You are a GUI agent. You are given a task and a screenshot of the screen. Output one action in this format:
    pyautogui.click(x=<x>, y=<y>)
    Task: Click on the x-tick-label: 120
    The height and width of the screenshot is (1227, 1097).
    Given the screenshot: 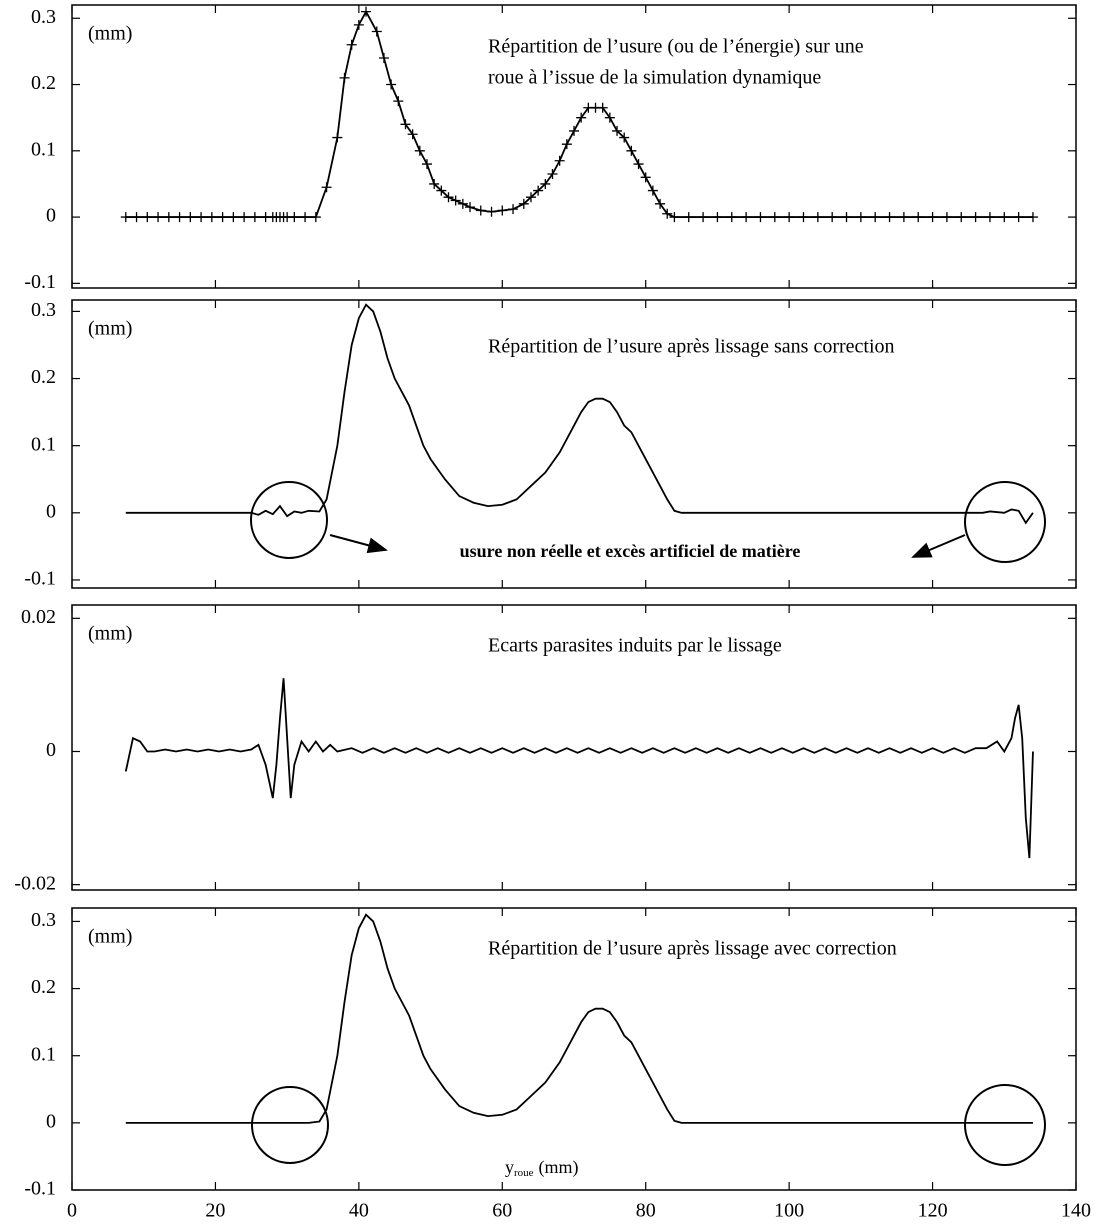 What is the action you would take?
    pyautogui.click(x=933, y=1211)
    